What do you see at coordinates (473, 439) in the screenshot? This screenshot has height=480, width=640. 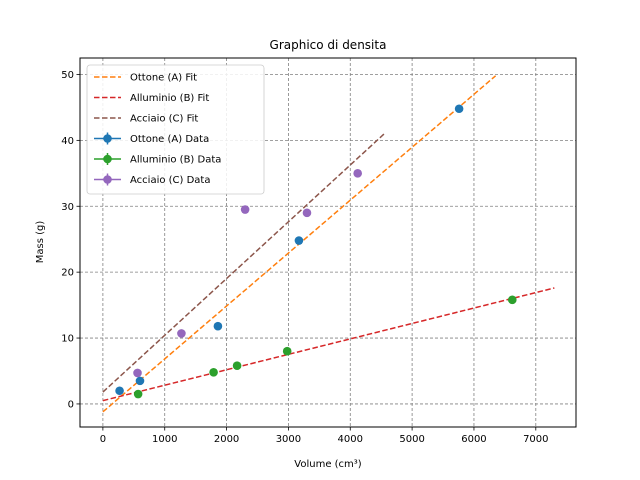 I see `x-tick-label: 6000` at bounding box center [473, 439].